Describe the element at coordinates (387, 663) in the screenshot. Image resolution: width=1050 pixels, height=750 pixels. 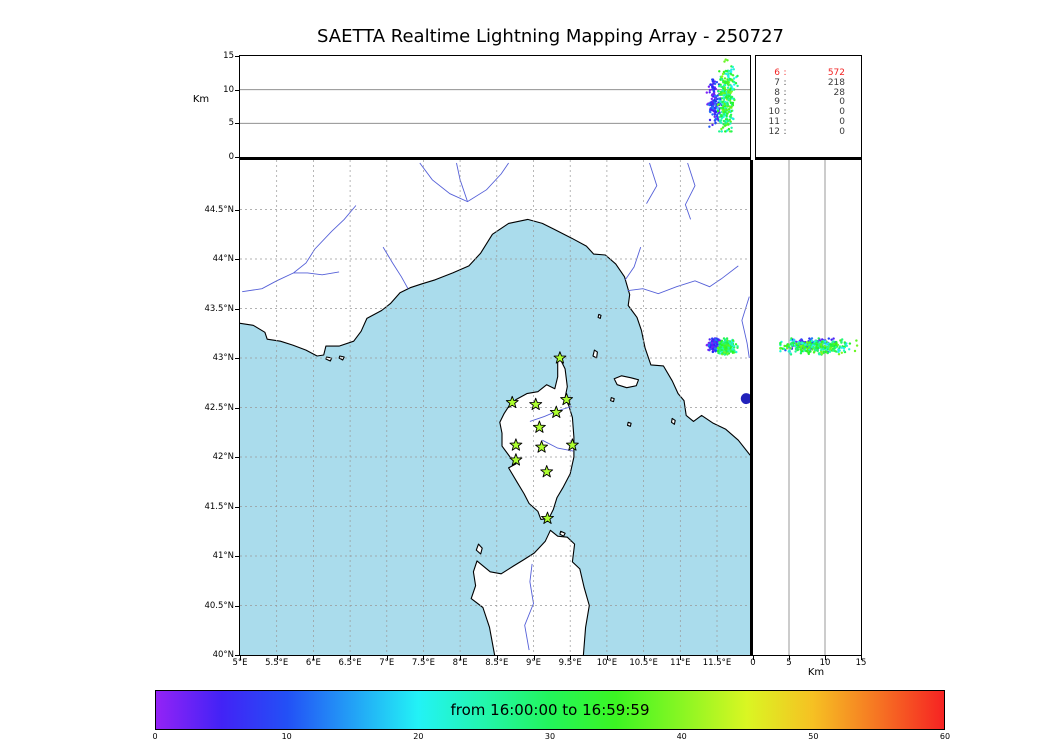
I see `lon-tick-label: 7°E` at that location.